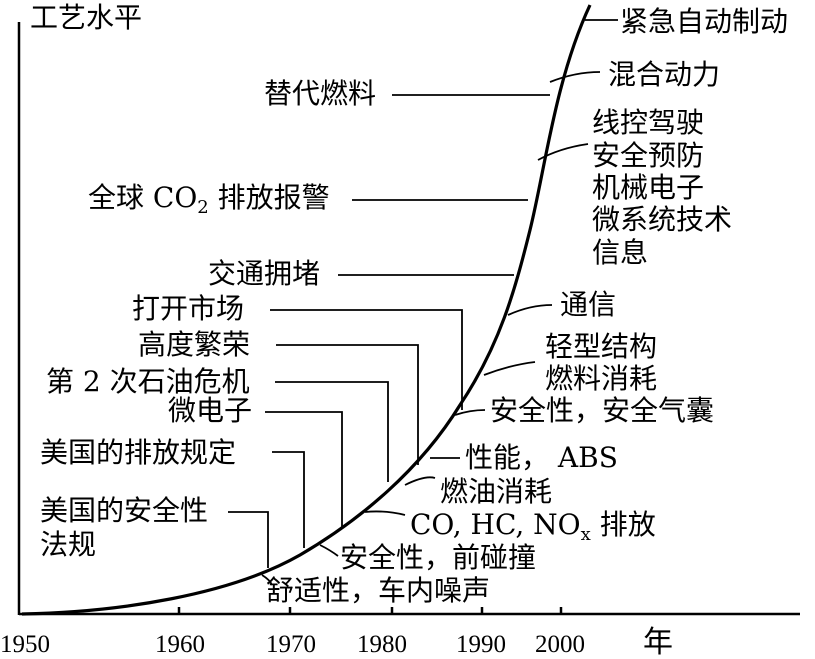  I want to click on leader-airbag, so click(470, 412).